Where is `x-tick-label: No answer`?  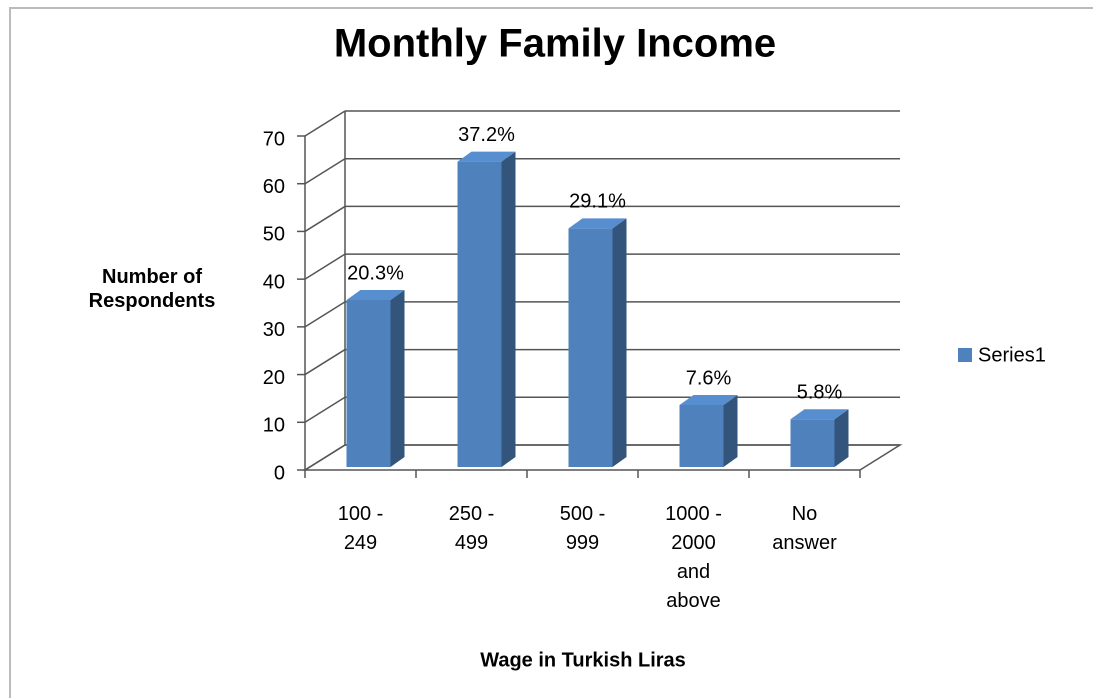 x-tick-label: No answer is located at coordinates (804, 528).